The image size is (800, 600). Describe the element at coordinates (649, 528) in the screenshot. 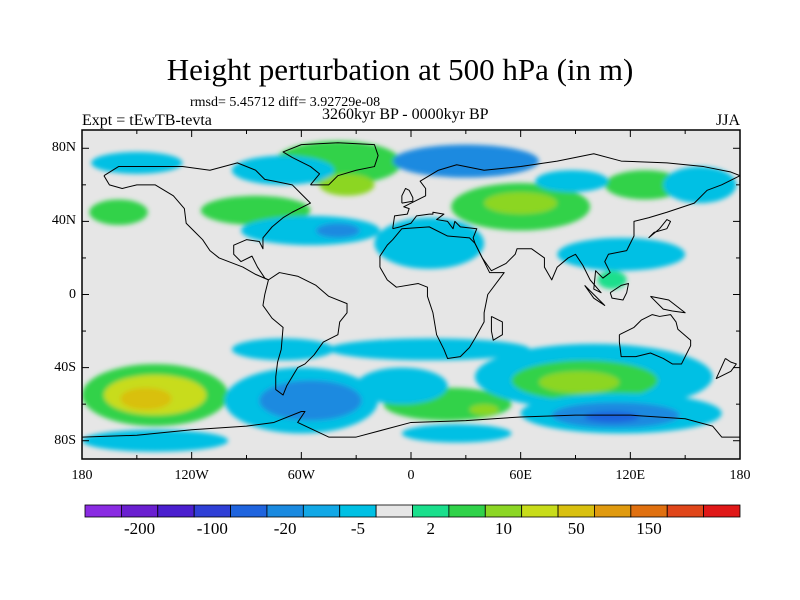

I see `colorbar-label: 150` at that location.